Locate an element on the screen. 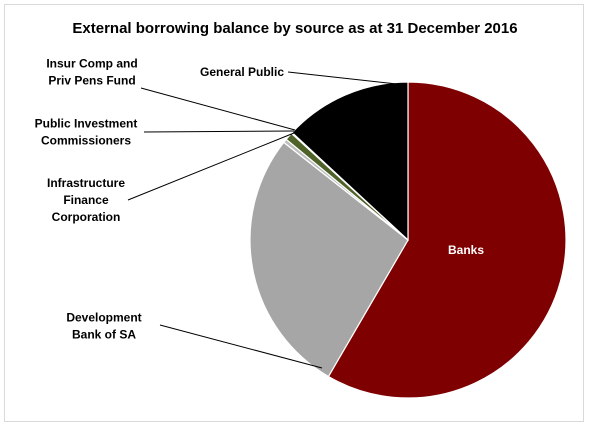 This screenshot has width=590, height=429. leader-line-infrastructure-finance-corporation is located at coordinates (211, 166).